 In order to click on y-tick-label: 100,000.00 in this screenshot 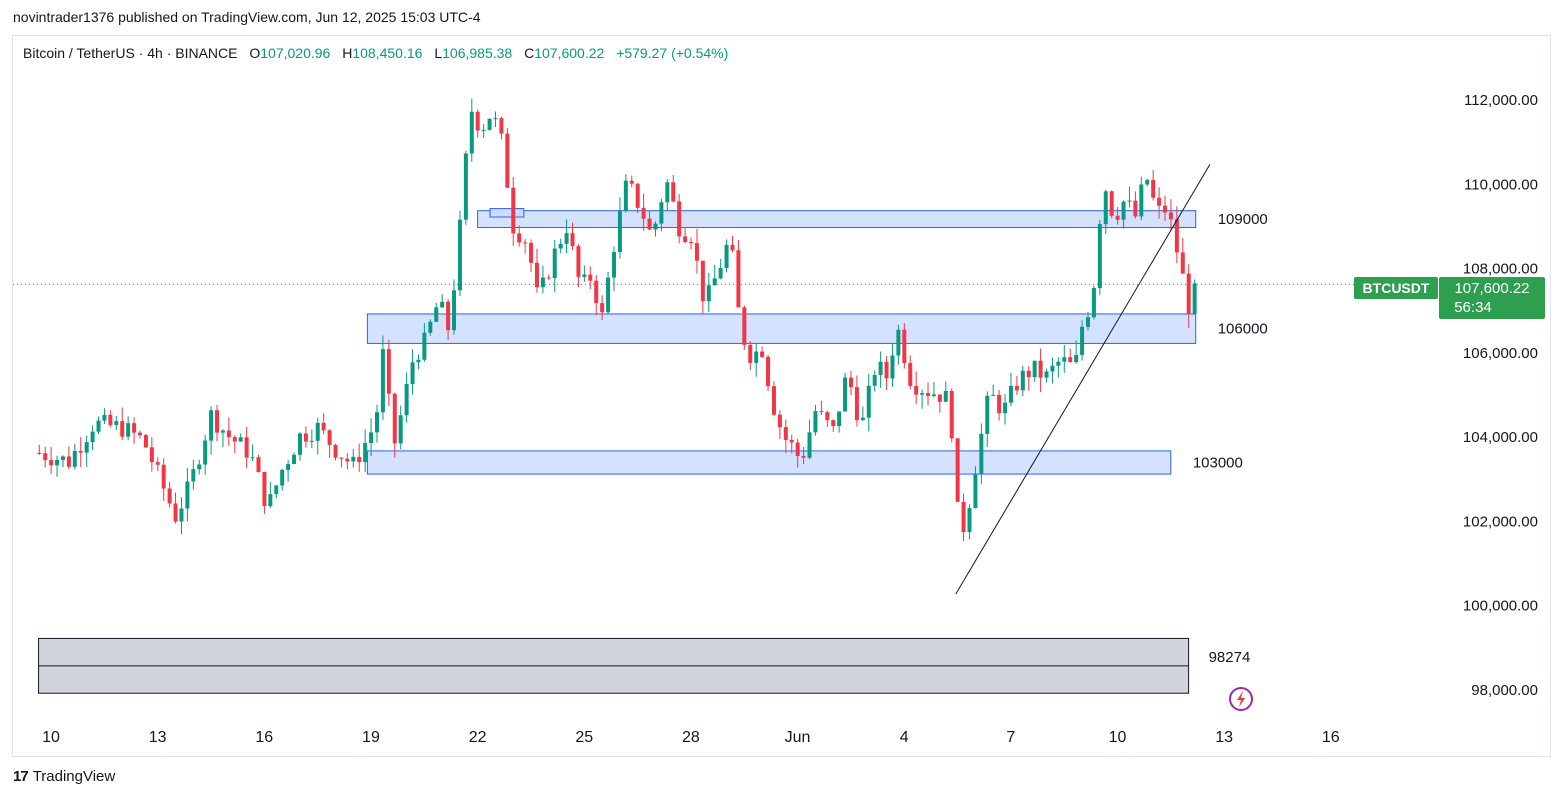, I will do `click(1500, 606)`.